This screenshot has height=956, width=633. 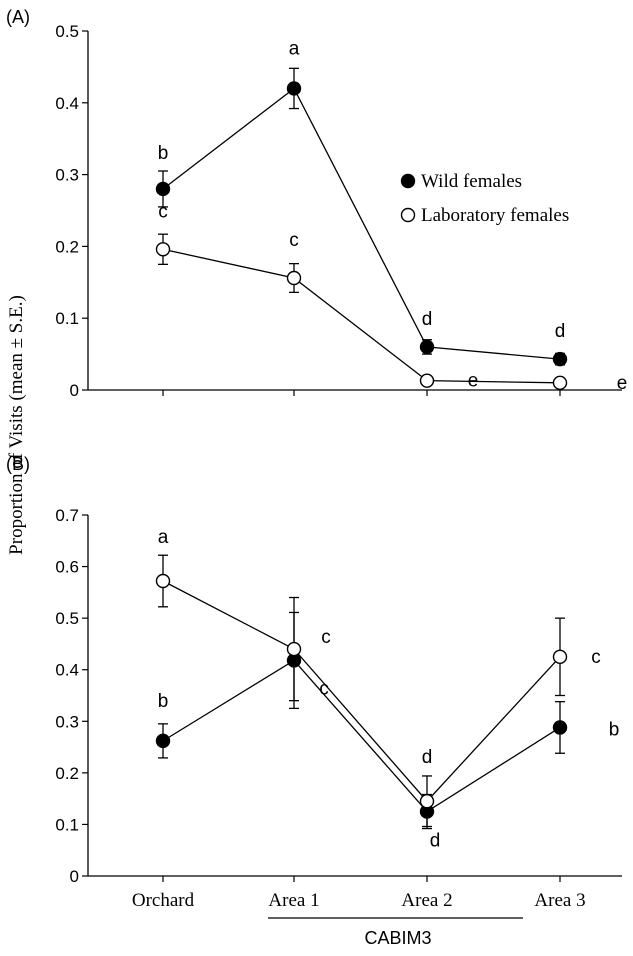 What do you see at coordinates (67, 567) in the screenshot?
I see `y-tick-label: 0.6` at bounding box center [67, 567].